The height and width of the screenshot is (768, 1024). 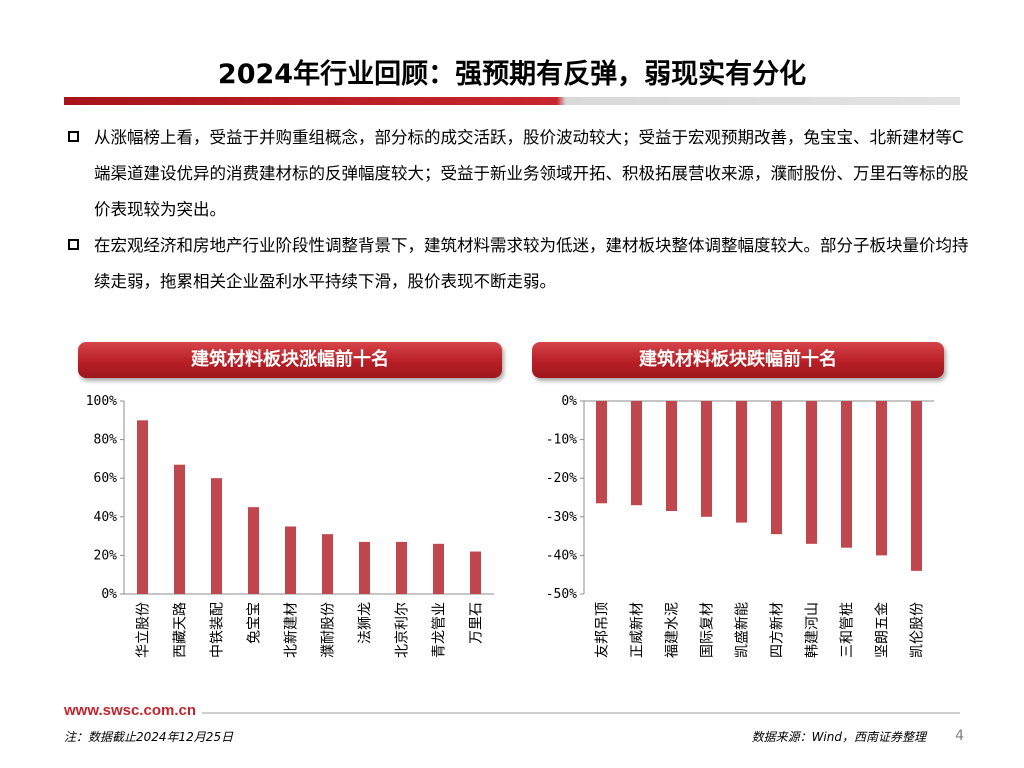 What do you see at coordinates (778, 630) in the screenshot?
I see `category-label: 四方新材` at bounding box center [778, 630].